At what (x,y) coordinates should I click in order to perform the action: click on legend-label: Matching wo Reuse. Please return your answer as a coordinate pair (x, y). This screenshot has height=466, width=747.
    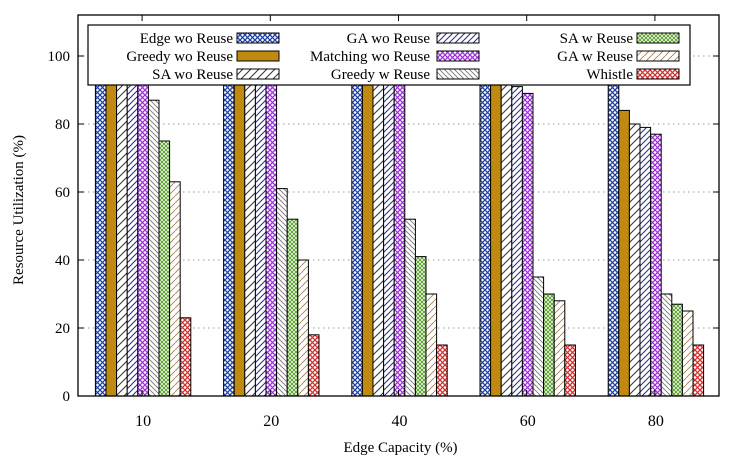
    Looking at the image, I should click on (370, 57).